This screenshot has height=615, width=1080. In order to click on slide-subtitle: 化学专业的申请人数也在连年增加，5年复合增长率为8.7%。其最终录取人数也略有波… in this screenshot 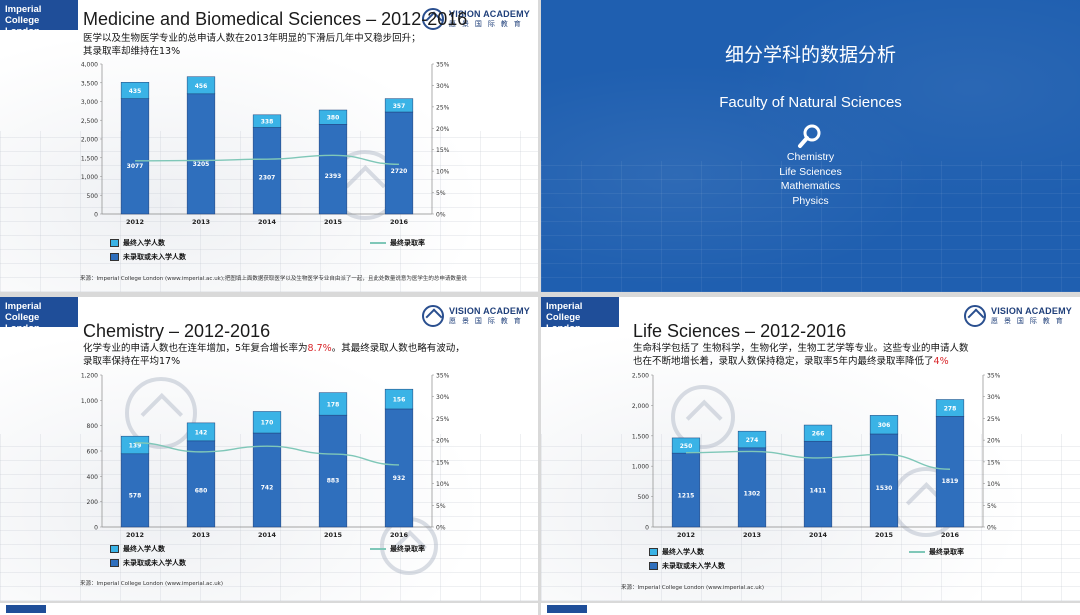, I will do `click(274, 355)`.